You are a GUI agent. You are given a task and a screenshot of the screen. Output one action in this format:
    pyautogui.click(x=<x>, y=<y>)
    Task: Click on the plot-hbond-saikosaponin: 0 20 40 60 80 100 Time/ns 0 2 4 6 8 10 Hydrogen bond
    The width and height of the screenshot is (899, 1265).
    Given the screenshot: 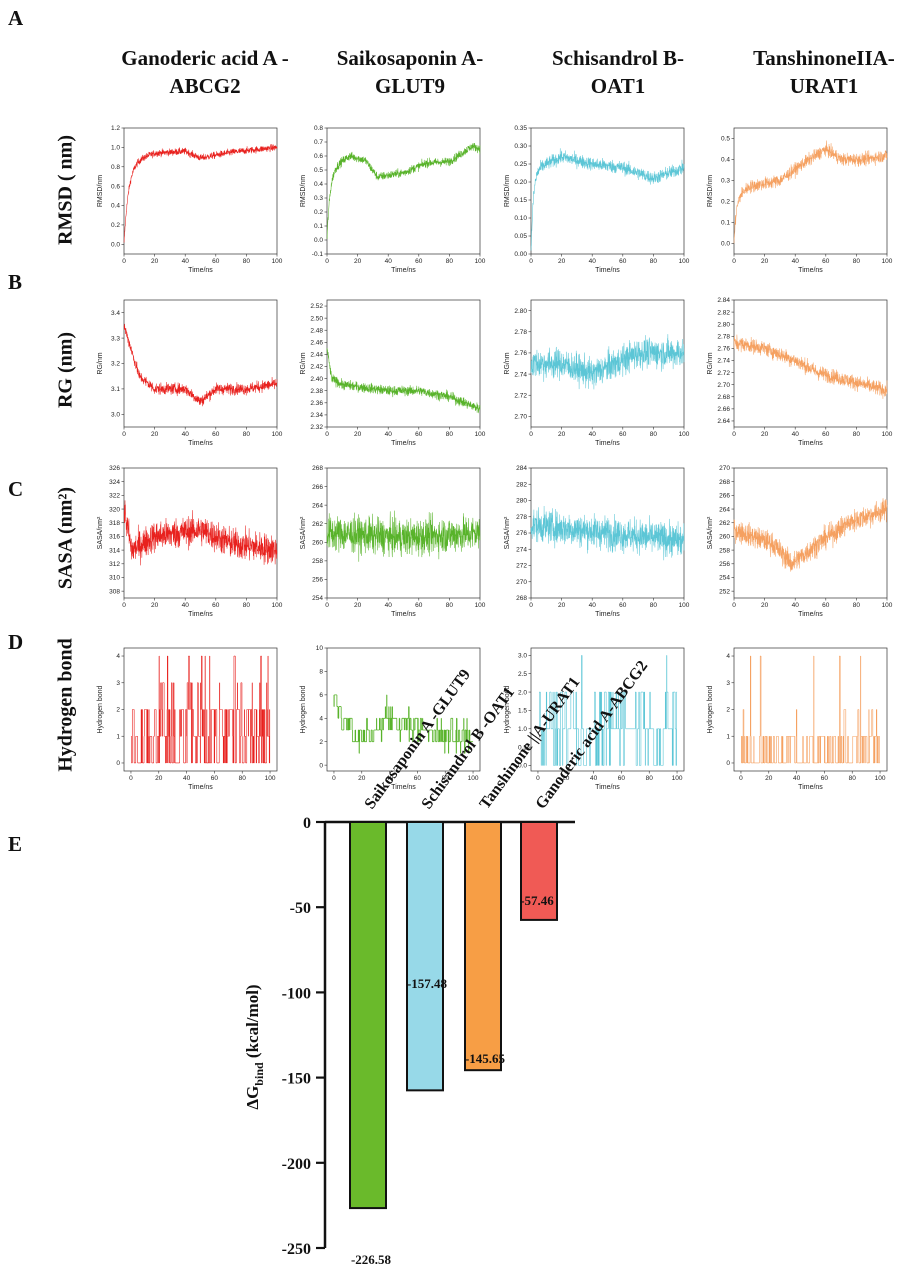 What is the action you would take?
    pyautogui.click(x=390, y=718)
    